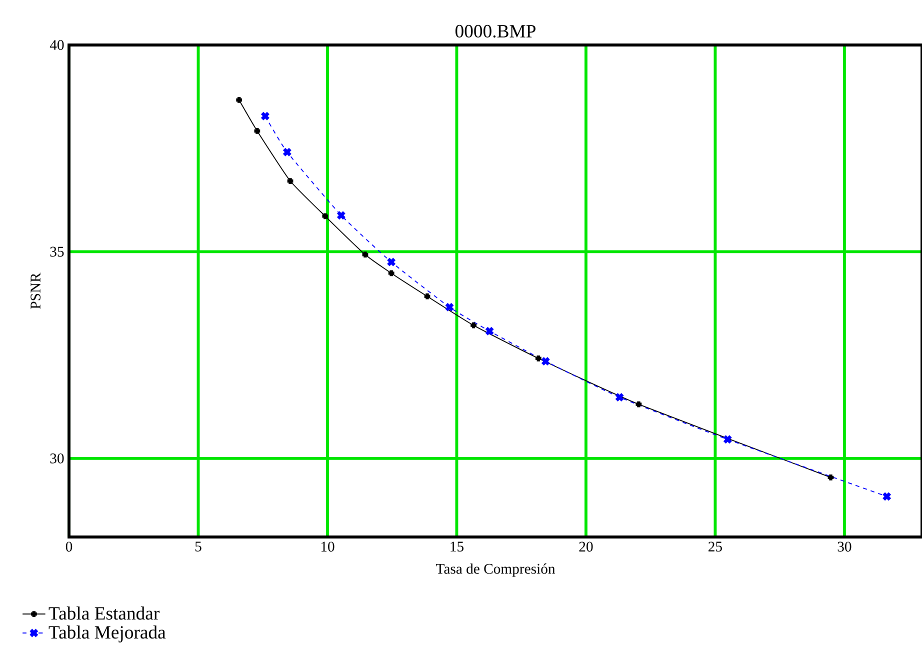 This screenshot has width=922, height=668. Describe the element at coordinates (495, 31) in the screenshot. I see `chart-title: 0000.BMP` at that location.